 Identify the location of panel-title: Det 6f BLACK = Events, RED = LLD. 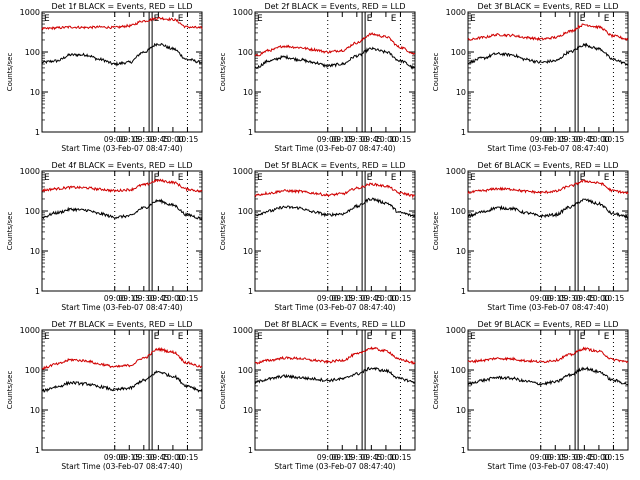
(547, 165).